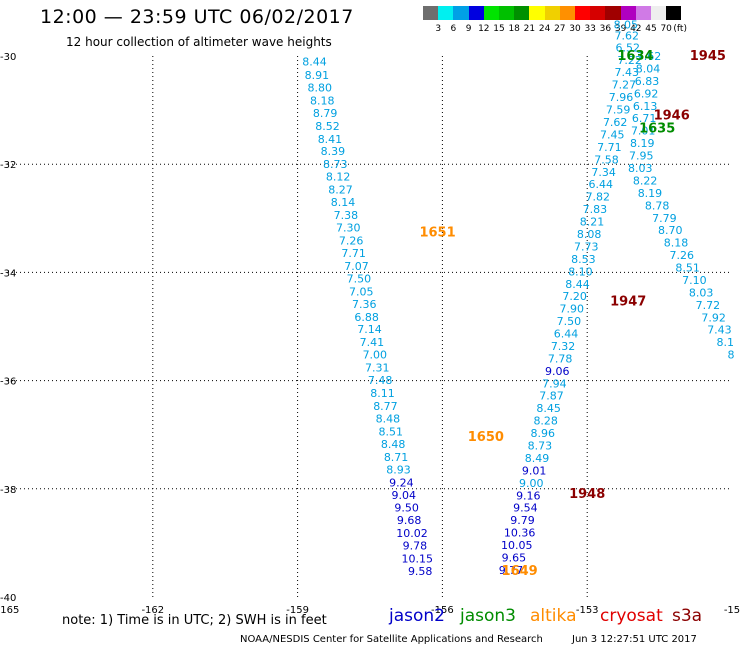 The height and width of the screenshot is (650, 740). Describe the element at coordinates (380, 380) in the screenshot. I see `swh-value: 7.48` at that location.